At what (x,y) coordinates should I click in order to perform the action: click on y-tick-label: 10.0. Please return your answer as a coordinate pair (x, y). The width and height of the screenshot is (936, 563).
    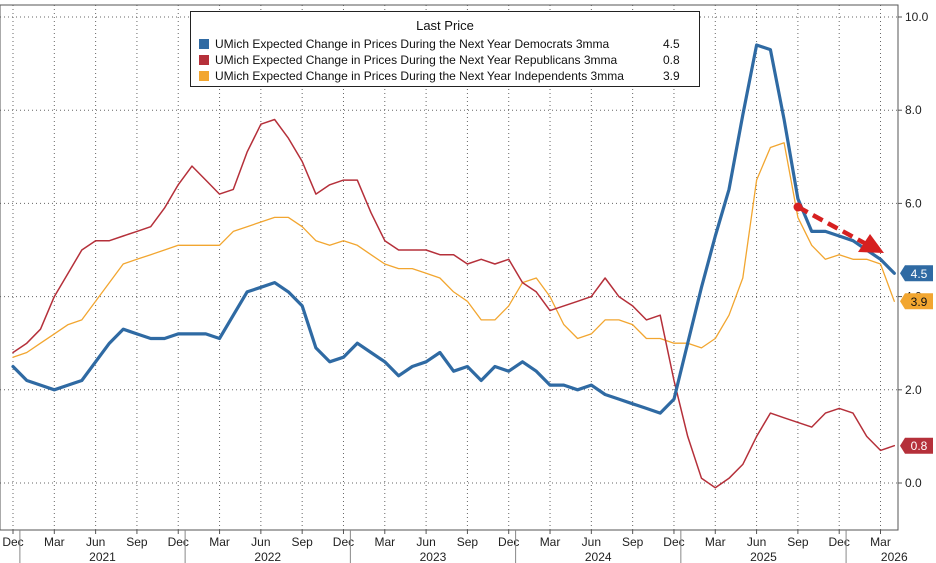
    Looking at the image, I should click on (917, 17).